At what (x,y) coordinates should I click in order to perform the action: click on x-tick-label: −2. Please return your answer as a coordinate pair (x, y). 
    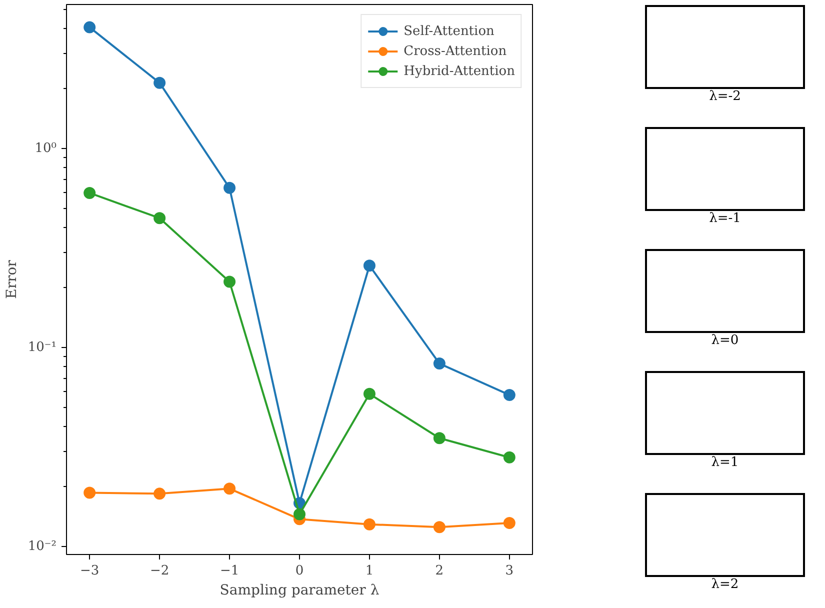
    Looking at the image, I should click on (160, 571).